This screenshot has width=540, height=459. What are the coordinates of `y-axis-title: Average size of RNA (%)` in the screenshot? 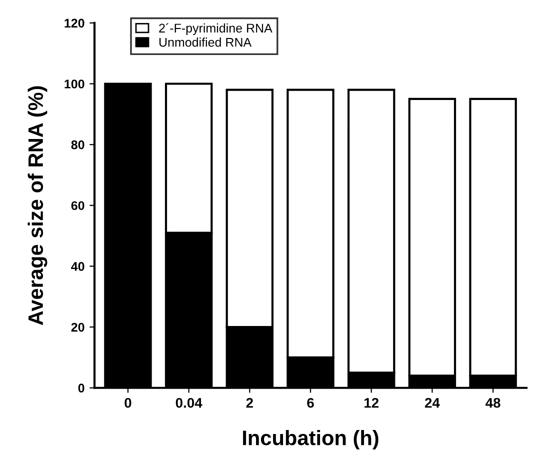 It's located at (38, 206).